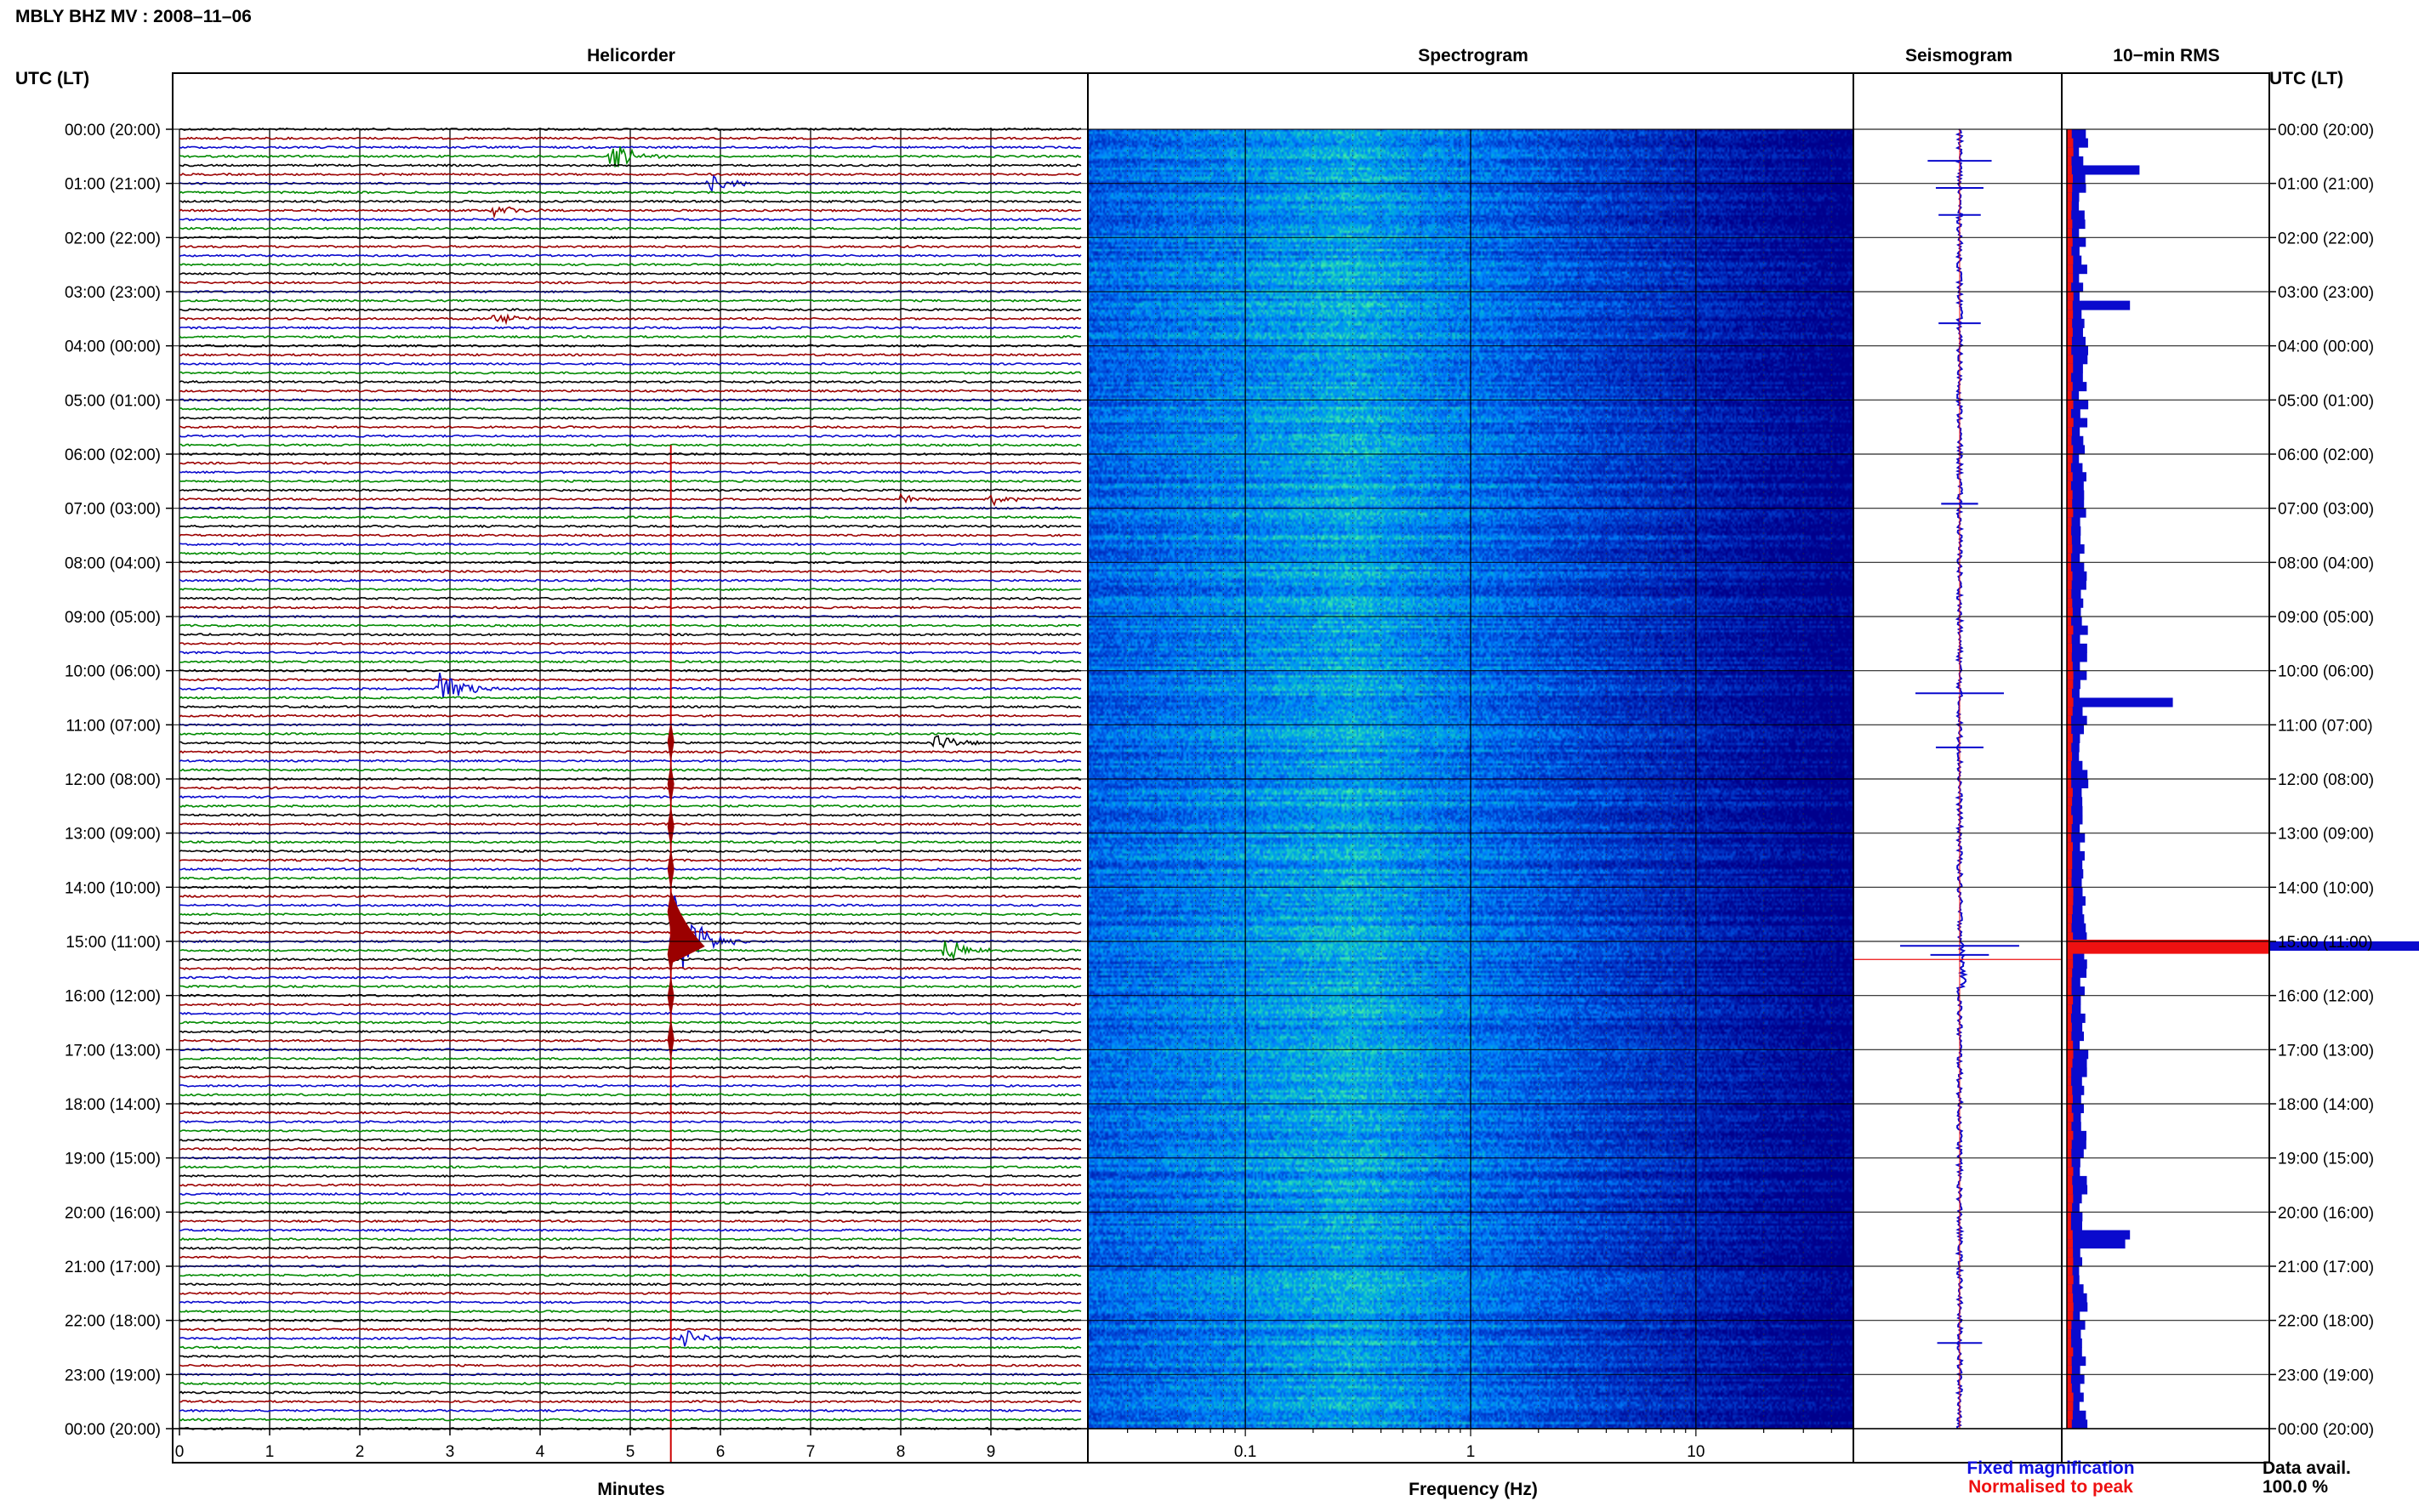 The width and height of the screenshot is (2419, 1512). I want to click on data-availability-label: Data avail., so click(2306, 1468).